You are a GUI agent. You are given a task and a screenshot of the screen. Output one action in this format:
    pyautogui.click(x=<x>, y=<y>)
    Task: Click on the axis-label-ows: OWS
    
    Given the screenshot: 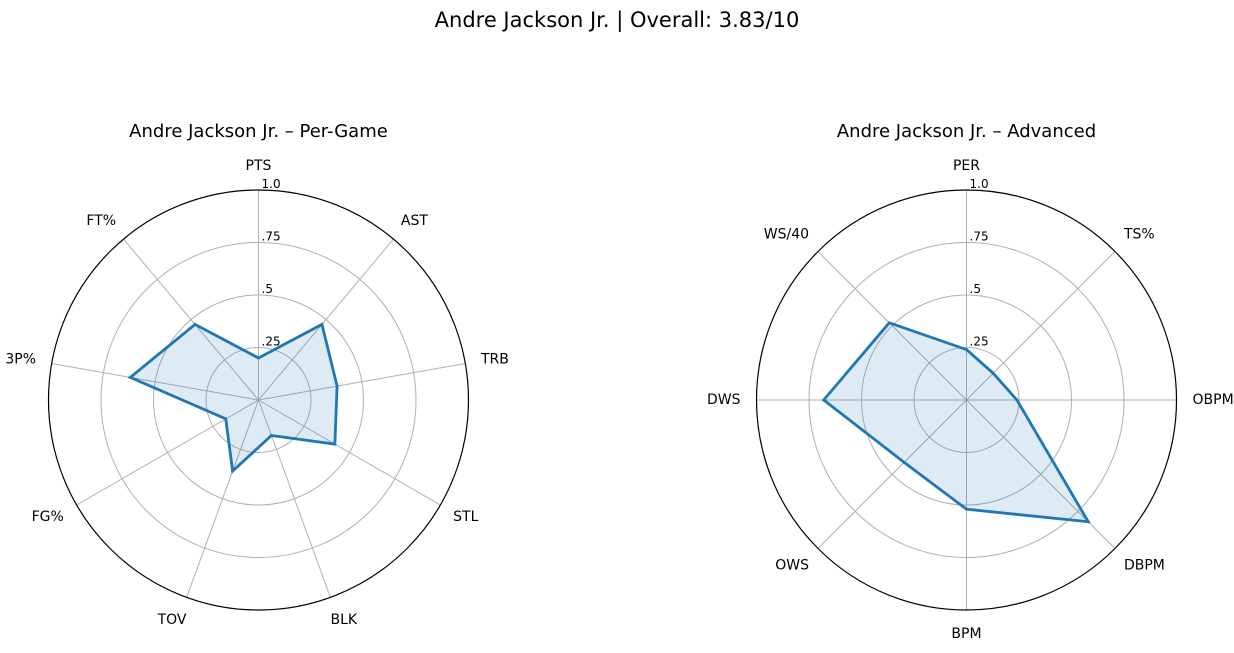 What is the action you would take?
    pyautogui.click(x=792, y=565)
    